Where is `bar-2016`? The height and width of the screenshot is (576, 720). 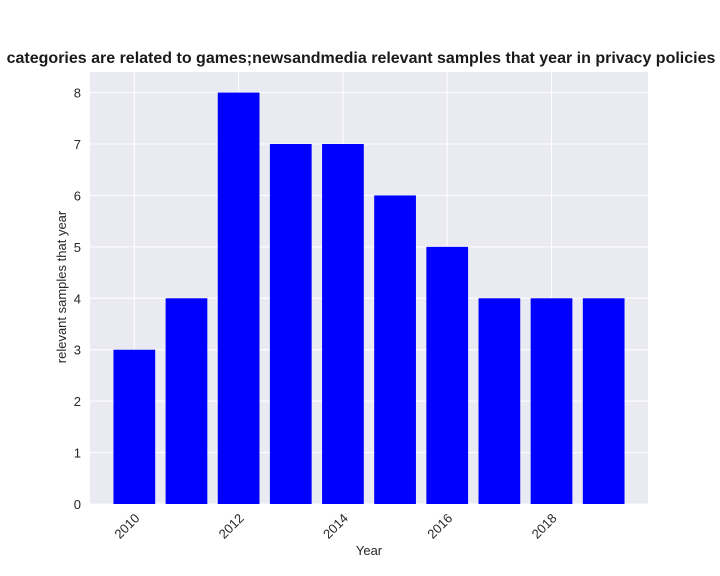
bar-2016 is located at coordinates (447, 375).